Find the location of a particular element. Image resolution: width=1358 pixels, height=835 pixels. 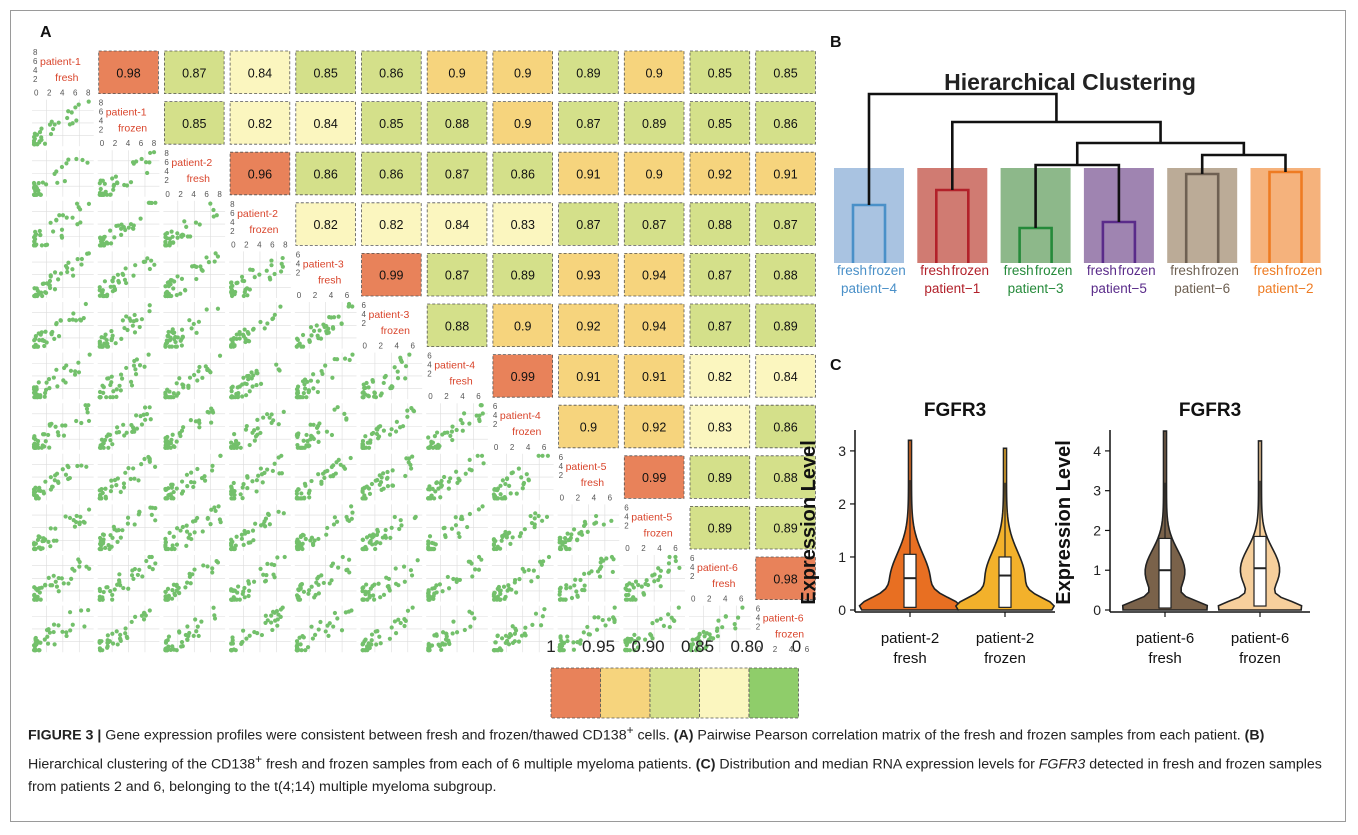

diag-label-patient: patient-1 is located at coordinates (126, 113).